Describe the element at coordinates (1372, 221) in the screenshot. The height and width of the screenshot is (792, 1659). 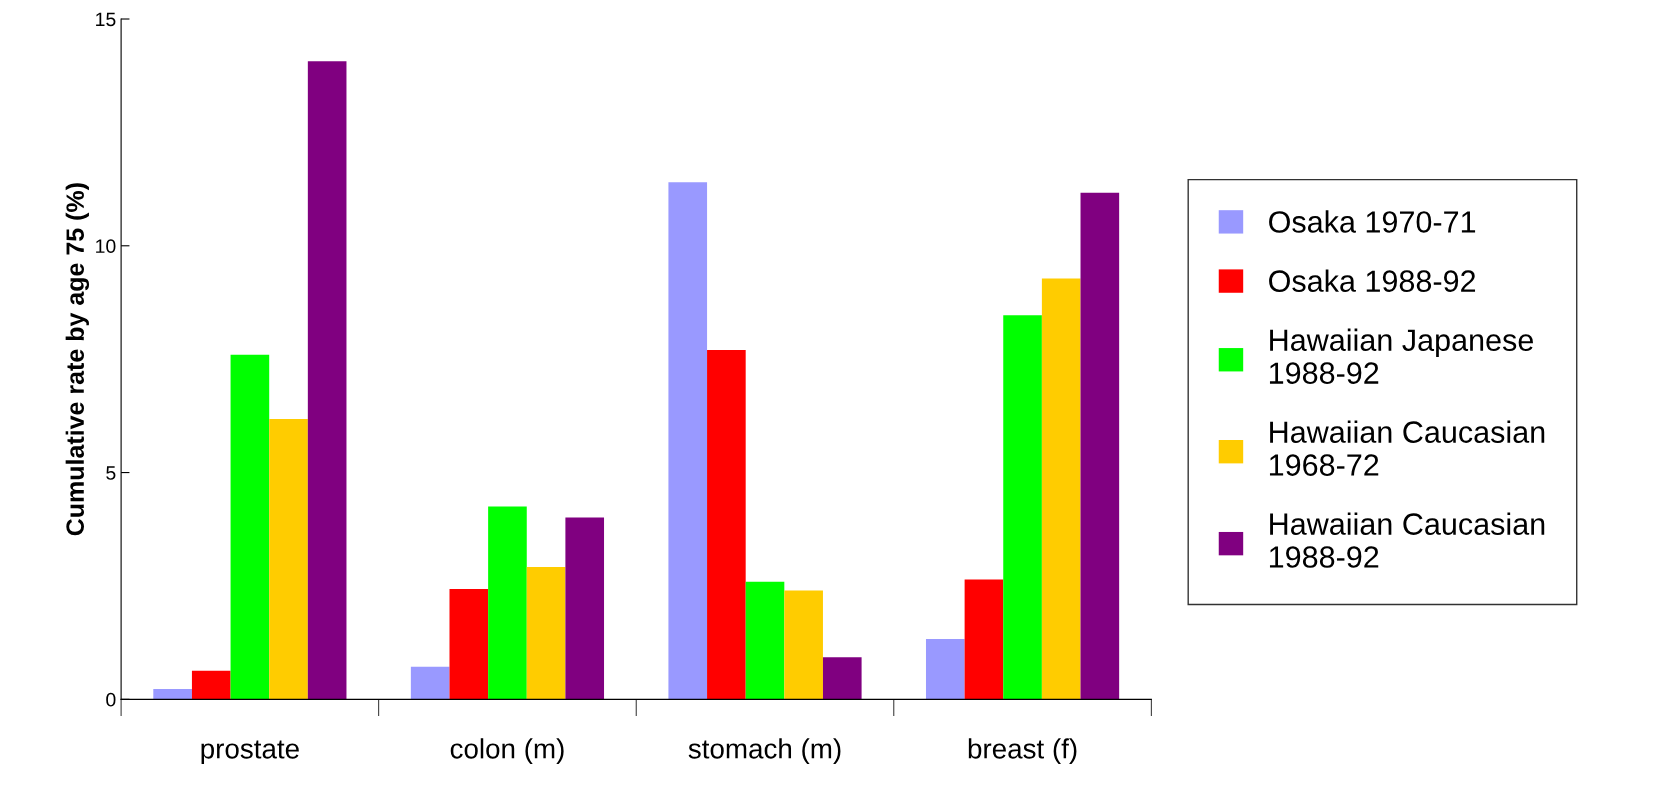
I see `legend-label: Osaka 1970-71` at that location.